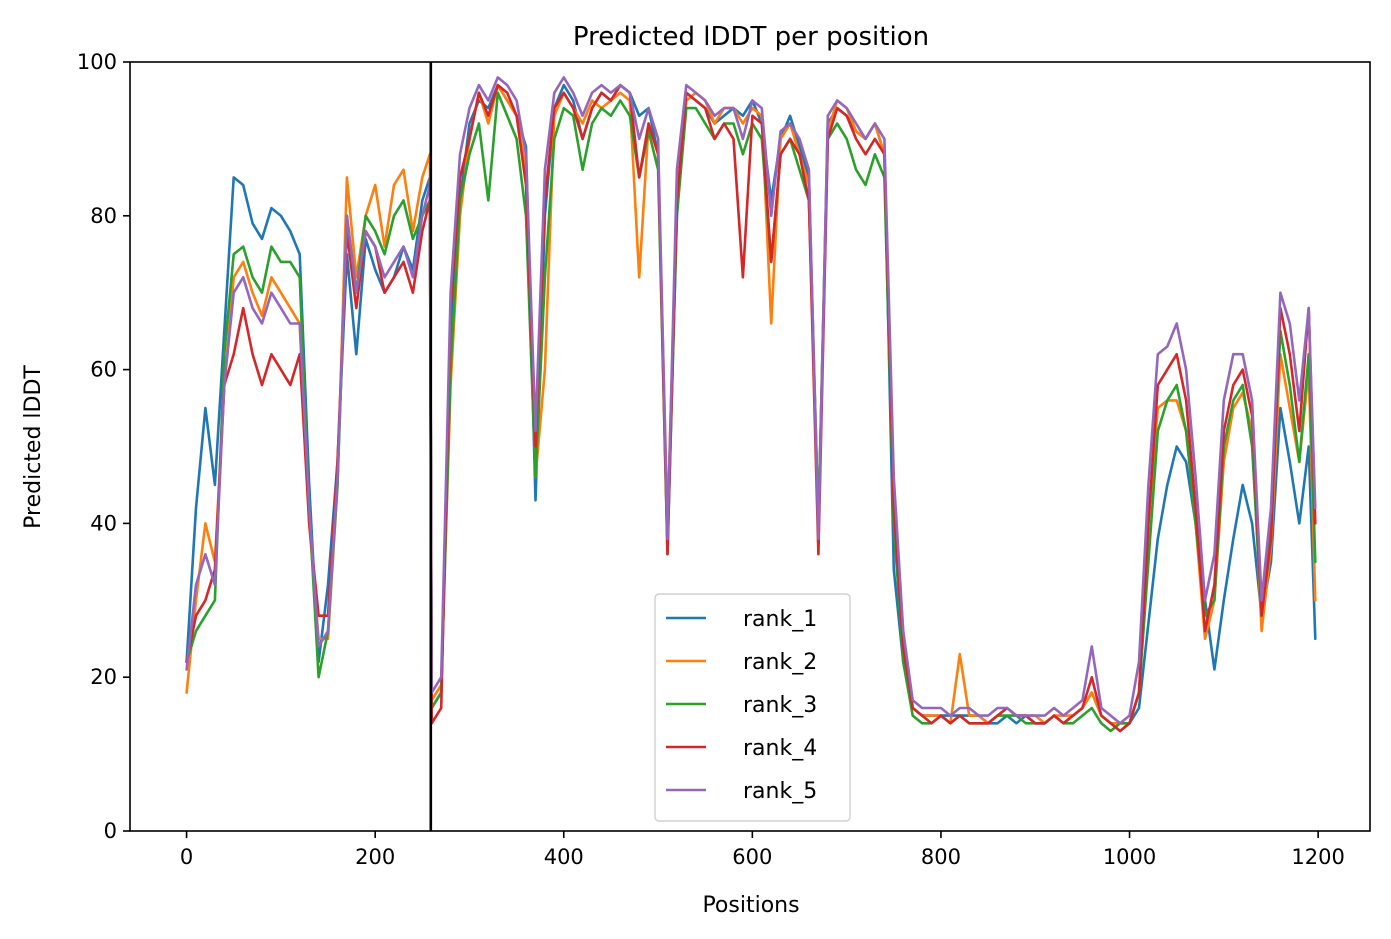 Image resolution: width=1391 pixels, height=939 pixels. Describe the element at coordinates (780, 619) in the screenshot. I see `legend-label-rank-1: rank_1` at that location.